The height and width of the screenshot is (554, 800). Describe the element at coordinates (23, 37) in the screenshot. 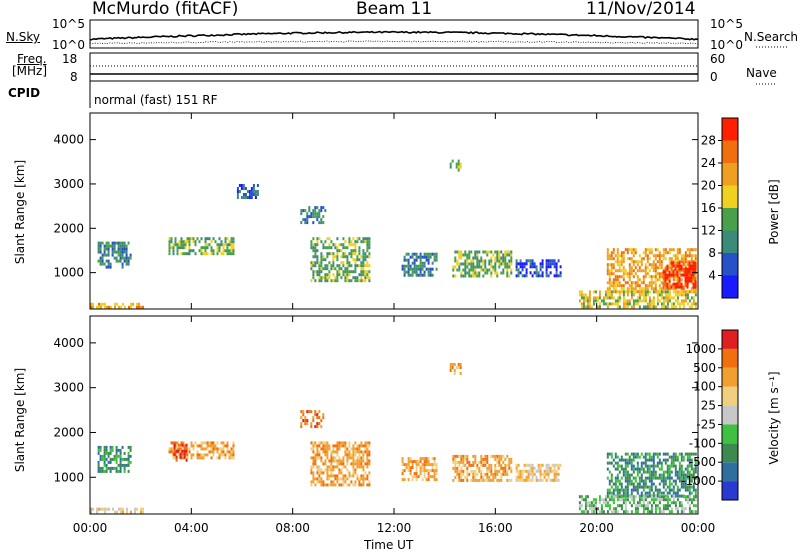

I see `nsky-label: N.Sky` at that location.